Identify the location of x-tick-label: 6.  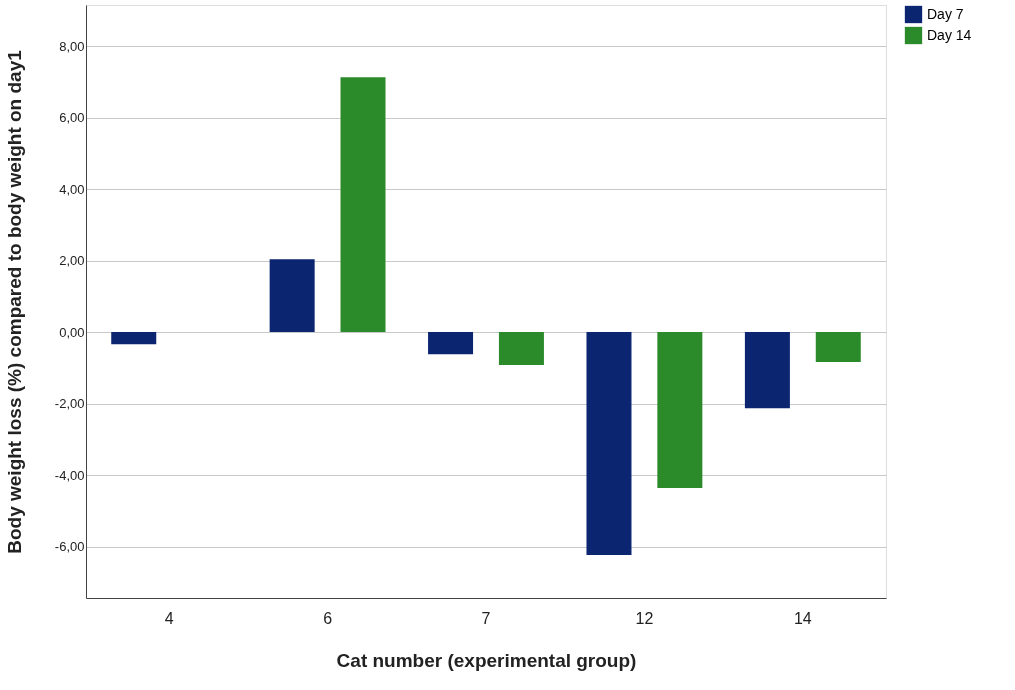
(328, 618).